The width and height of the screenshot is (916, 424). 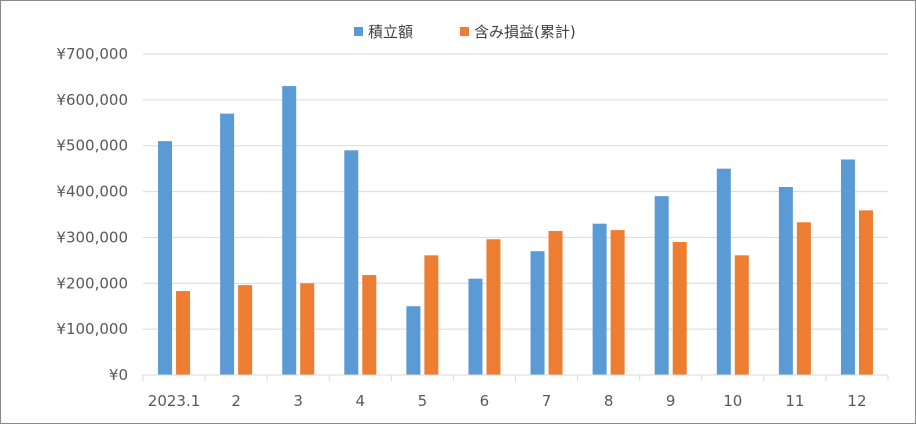 What do you see at coordinates (856, 401) in the screenshot?
I see `x-tick-label: 12` at bounding box center [856, 401].